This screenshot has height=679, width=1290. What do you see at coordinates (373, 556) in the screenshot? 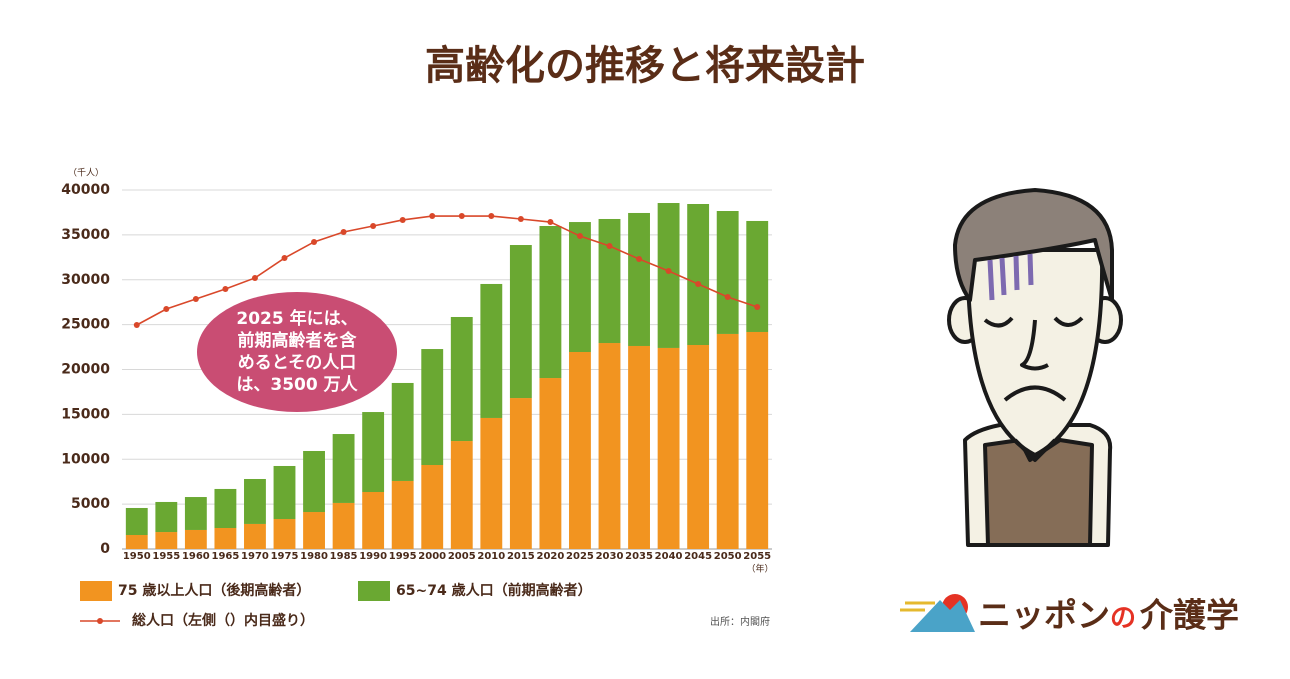
I see `x-tick-label: 1990` at bounding box center [373, 556].